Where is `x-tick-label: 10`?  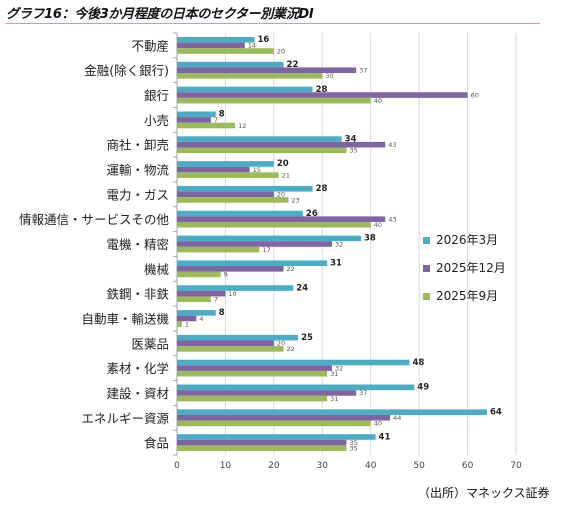 x-tick-label: 10 is located at coordinates (226, 466).